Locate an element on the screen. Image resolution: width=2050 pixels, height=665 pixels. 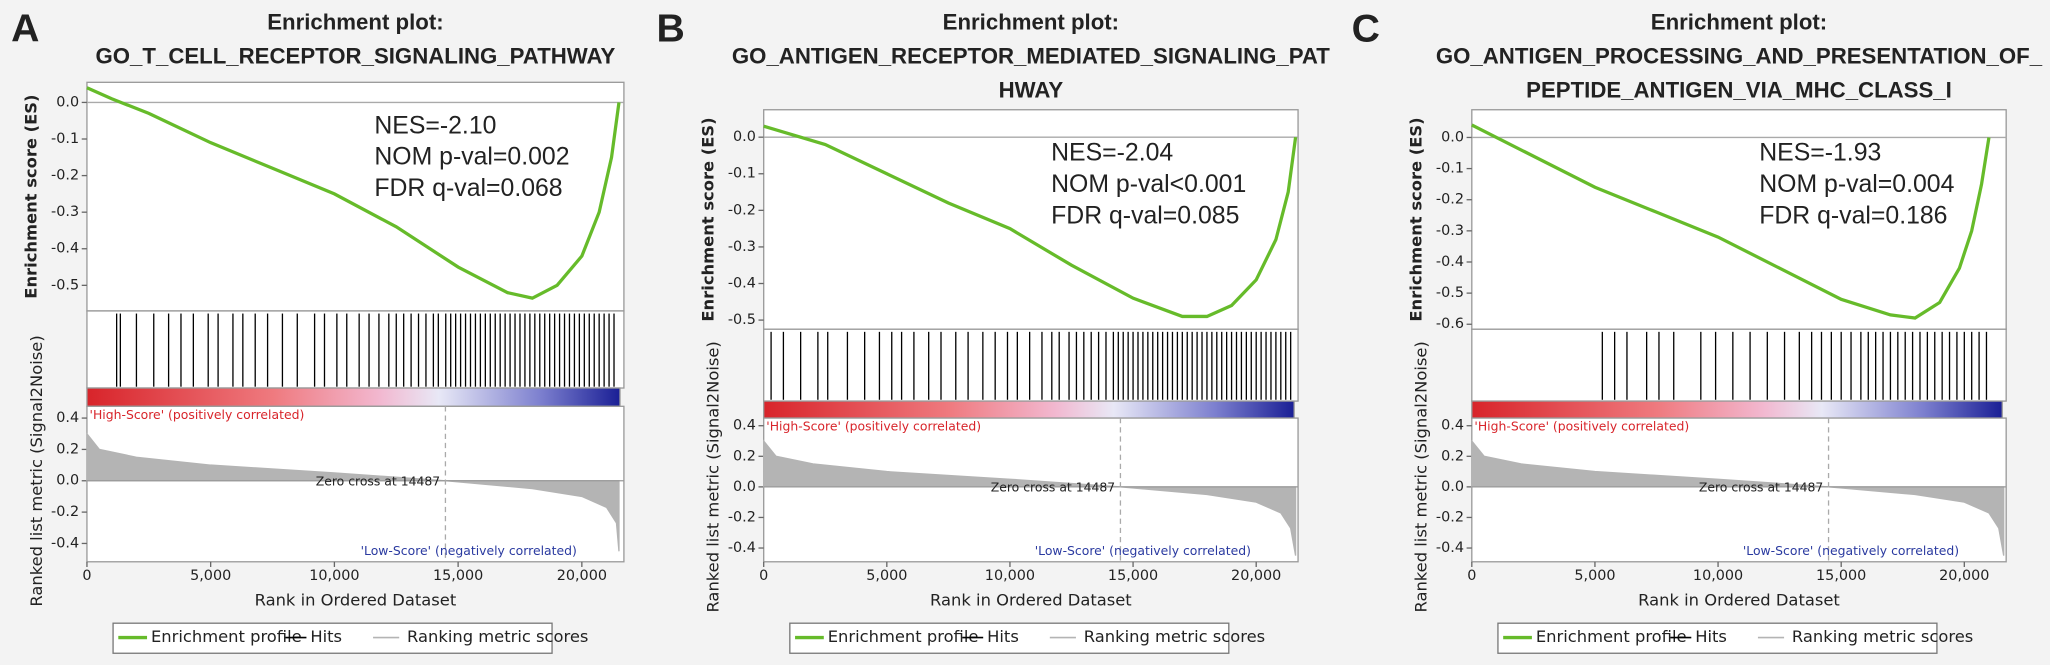
stat-annotation: FDR q-val=0.186 is located at coordinates (1853, 215).